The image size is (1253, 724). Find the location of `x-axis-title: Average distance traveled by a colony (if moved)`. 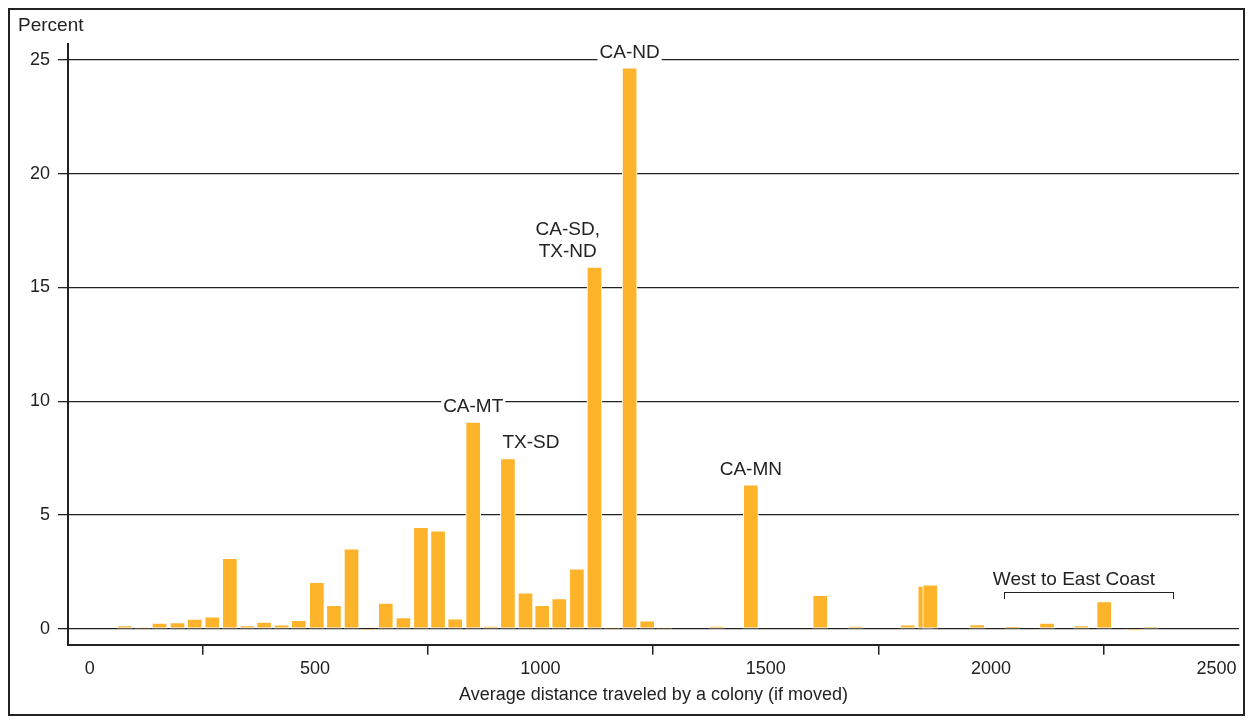

x-axis-title: Average distance traveled by a colony (if moved) is located at coordinates (653, 694).